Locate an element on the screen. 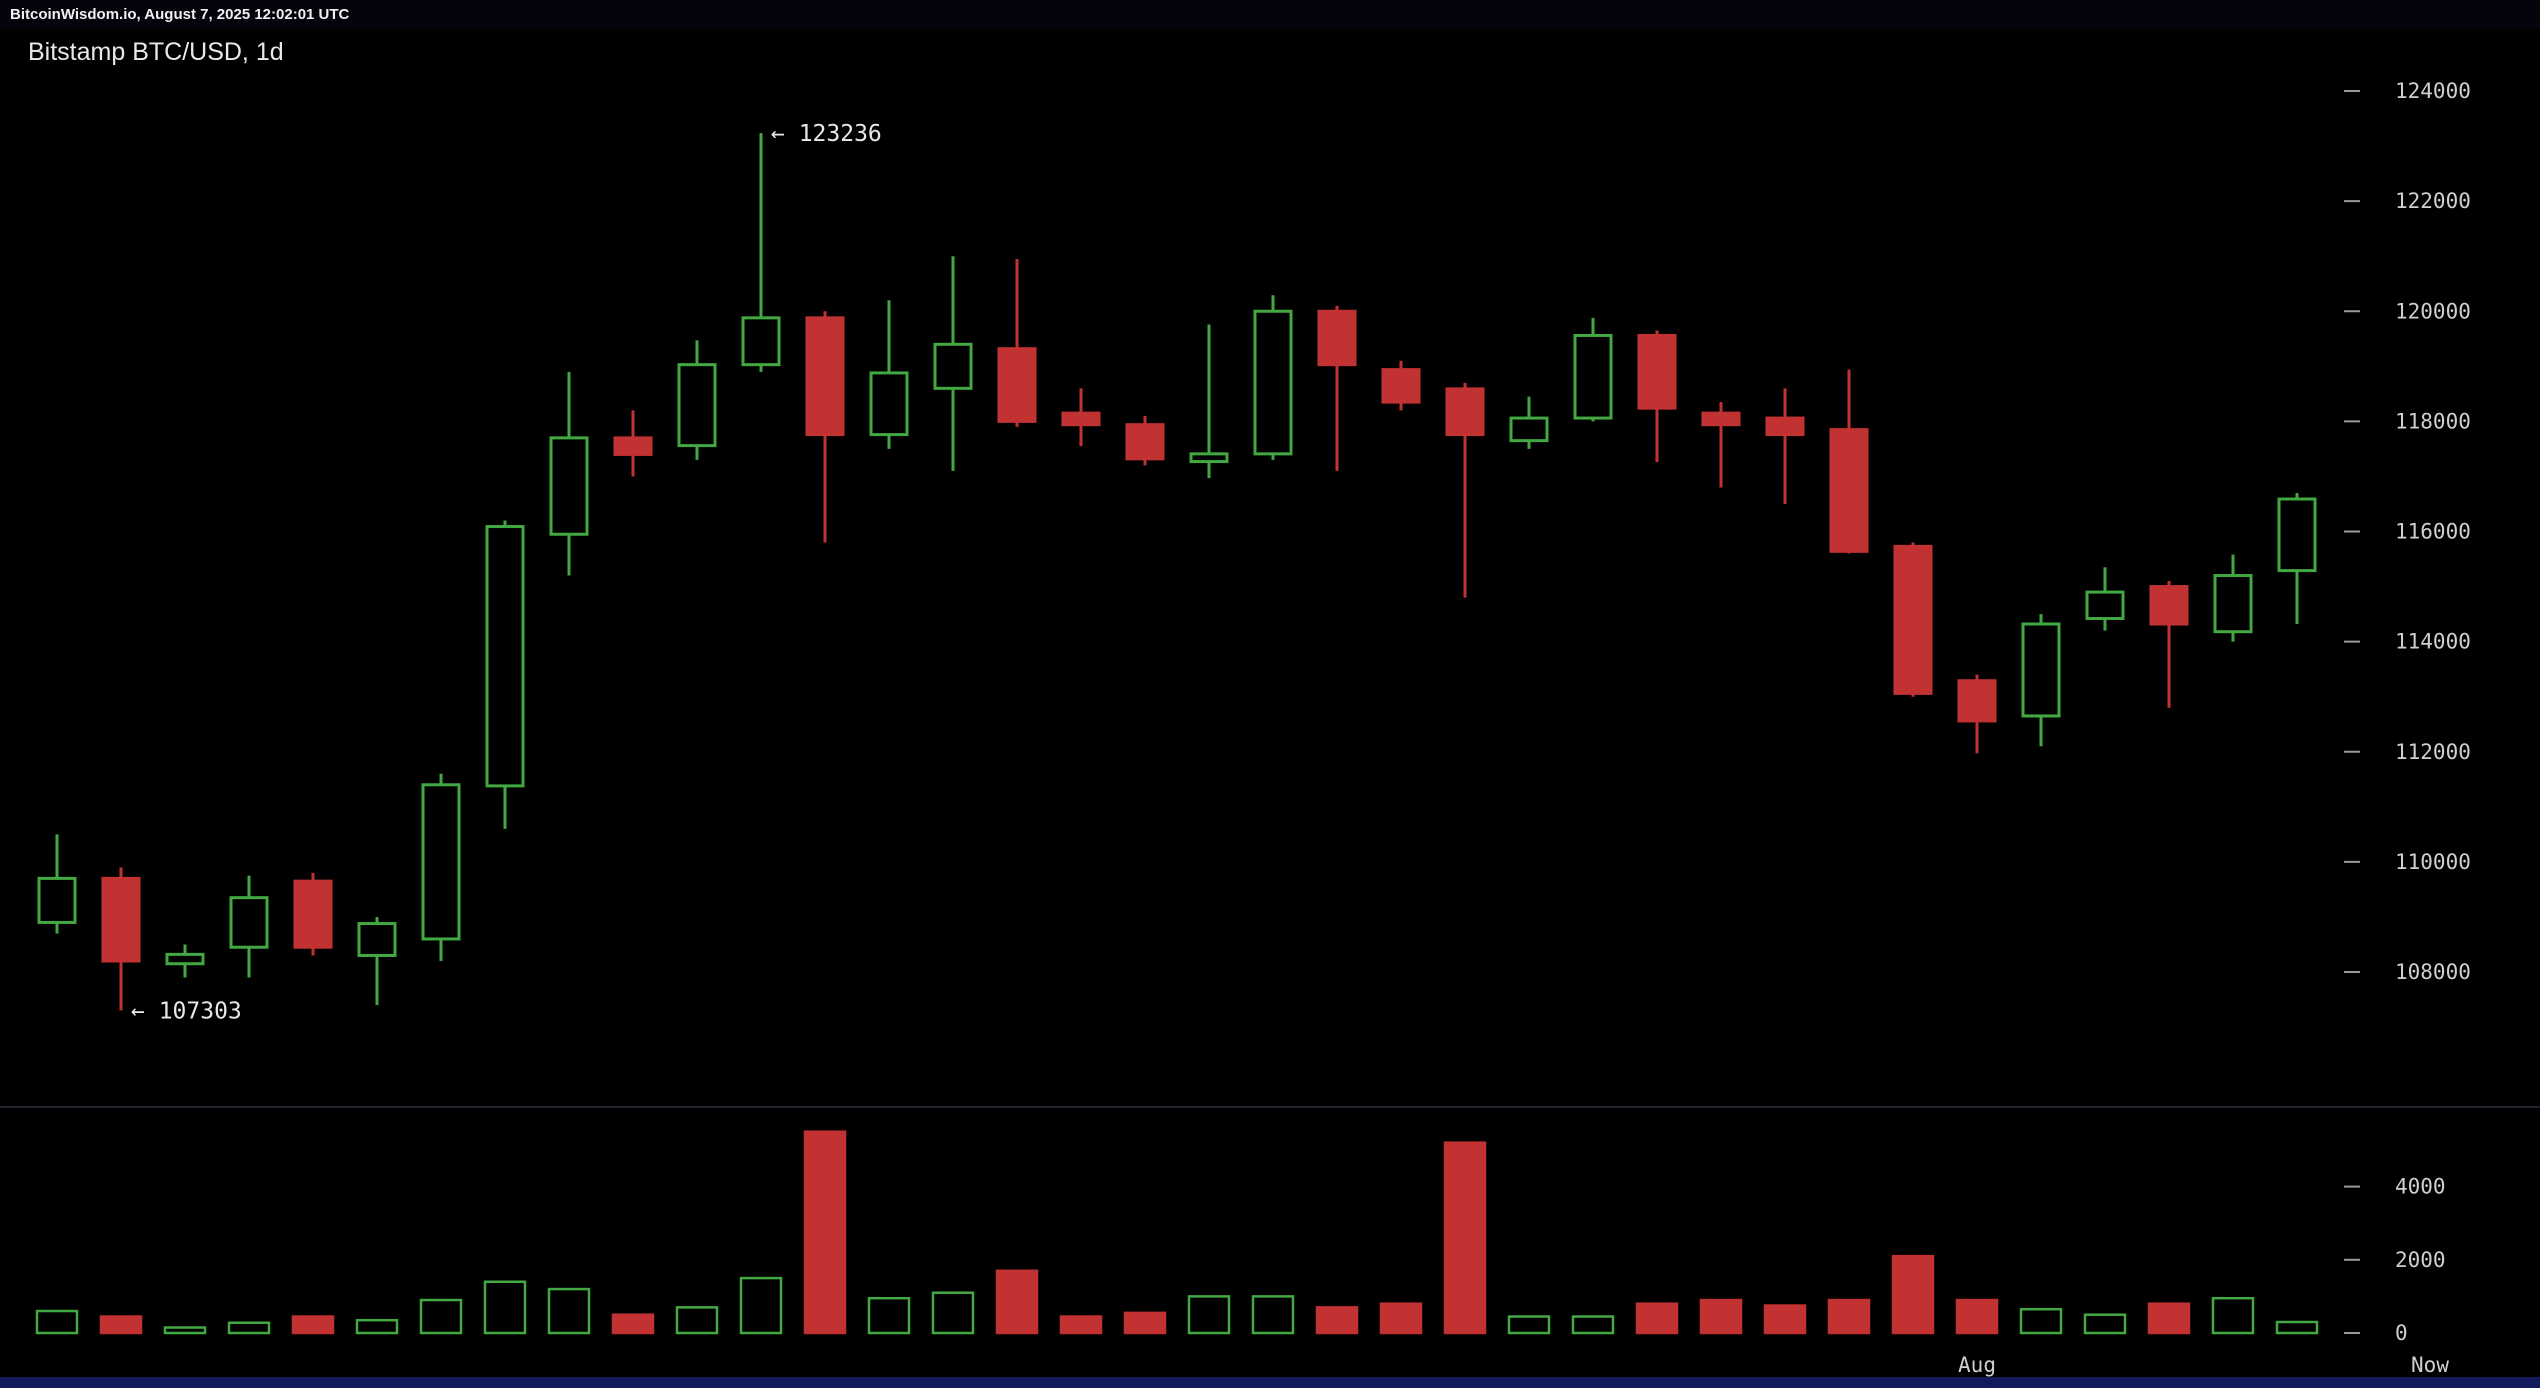  chart-title: Bitstamp BTC/USD, 1d is located at coordinates (156, 52).